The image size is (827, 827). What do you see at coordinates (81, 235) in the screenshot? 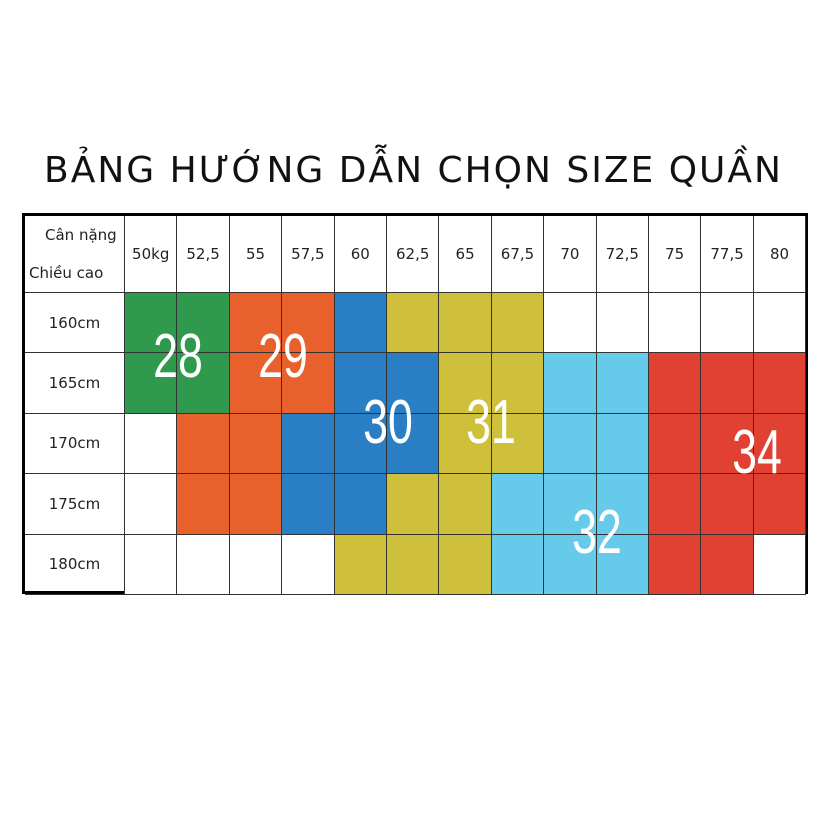
I see `weight-axis-label: Cân nặng` at bounding box center [81, 235].